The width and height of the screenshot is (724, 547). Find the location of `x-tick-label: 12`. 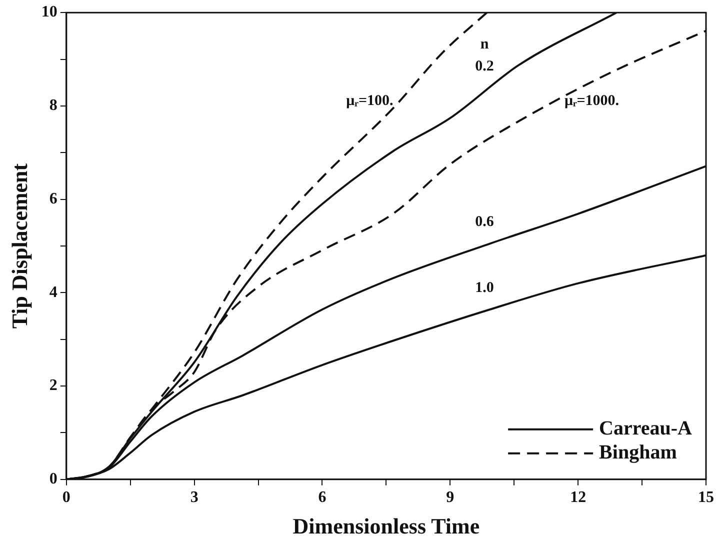

x-tick-label: 12 is located at coordinates (578, 497).